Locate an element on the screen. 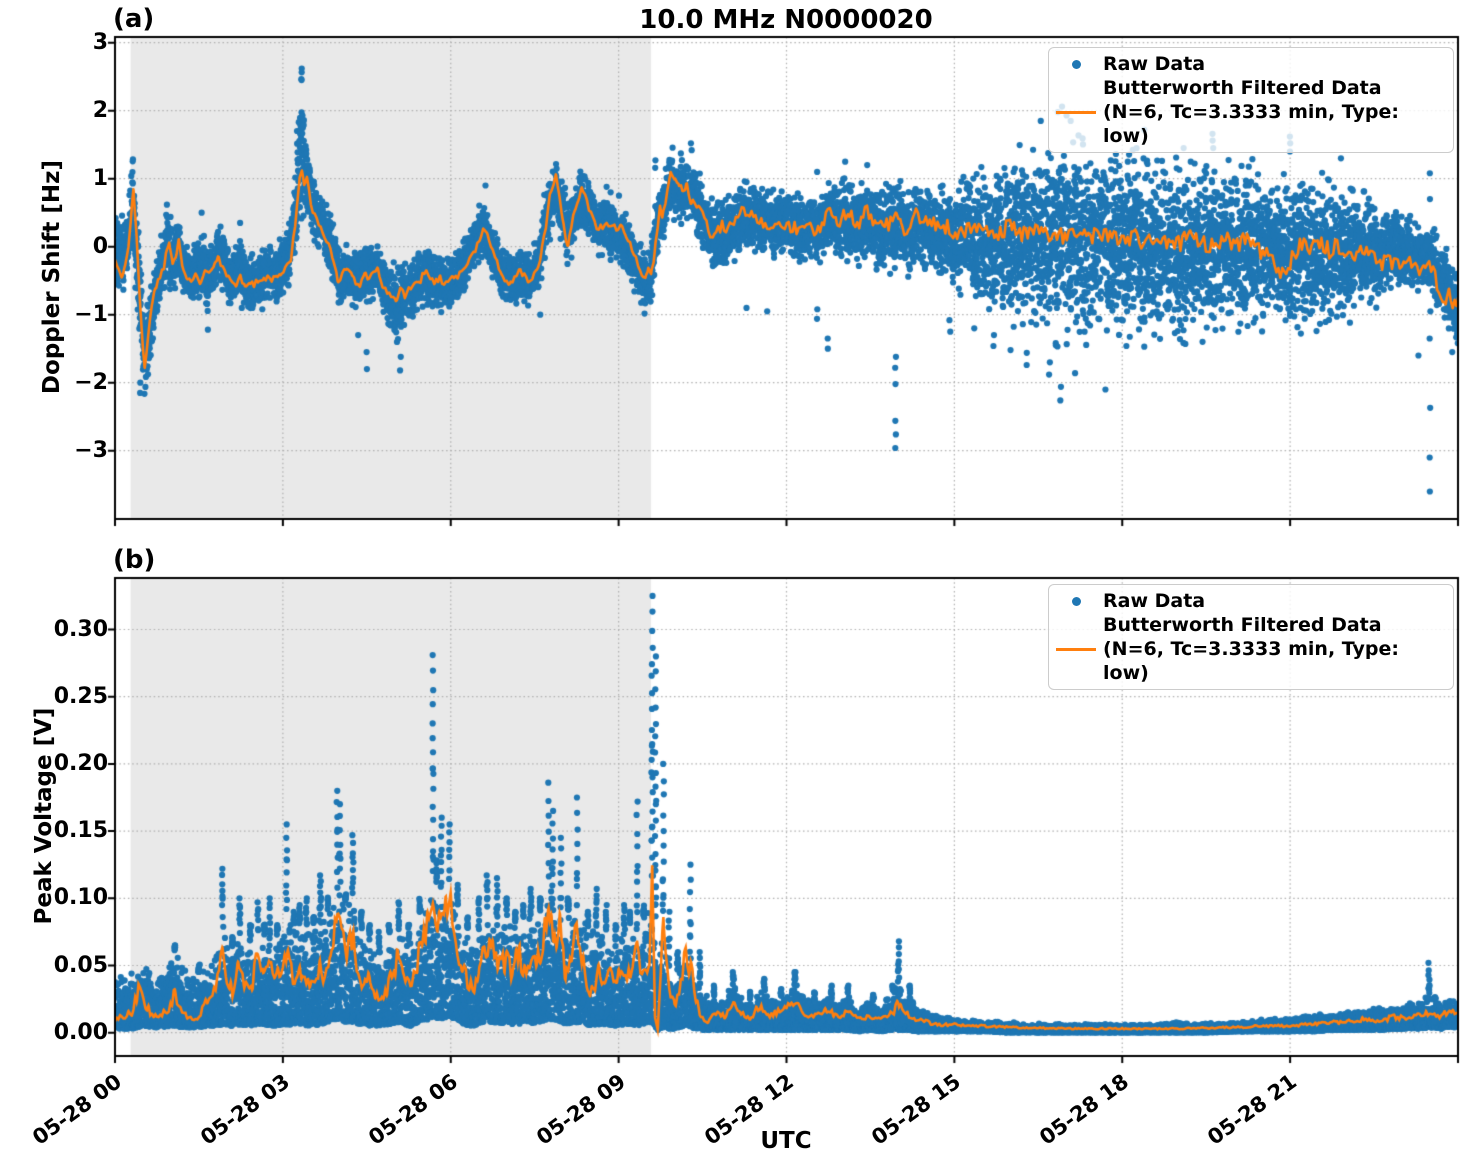 Image resolution: width=1471 pixels, height=1172 pixels. y-tick-label-b: 0.05 is located at coordinates (80, 965).